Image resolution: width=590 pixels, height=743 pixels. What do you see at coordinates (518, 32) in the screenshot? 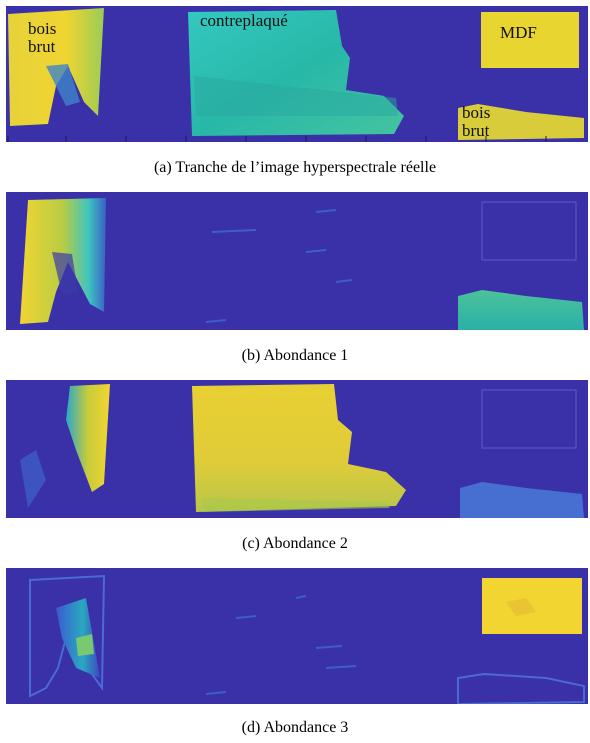
I see `label-mdf: MDF` at bounding box center [518, 32].